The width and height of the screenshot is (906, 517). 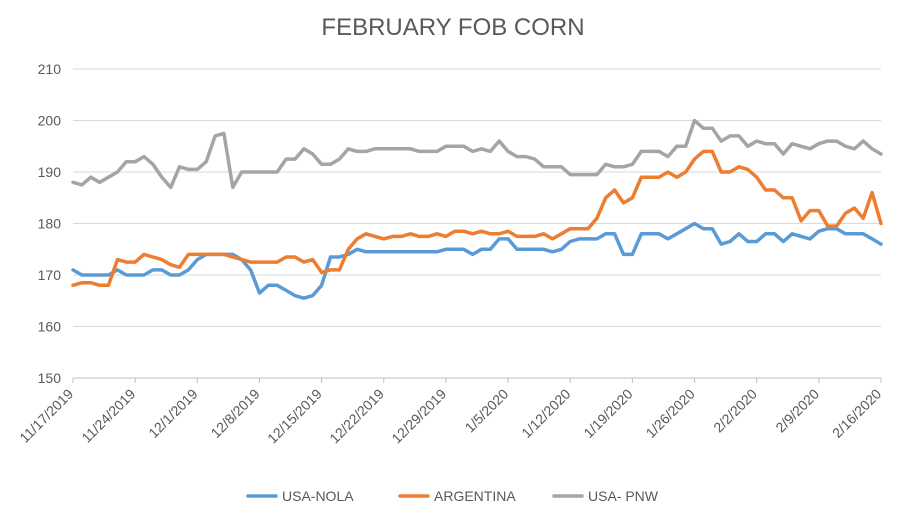 I want to click on y-tick-label: 190, so click(x=50, y=172).